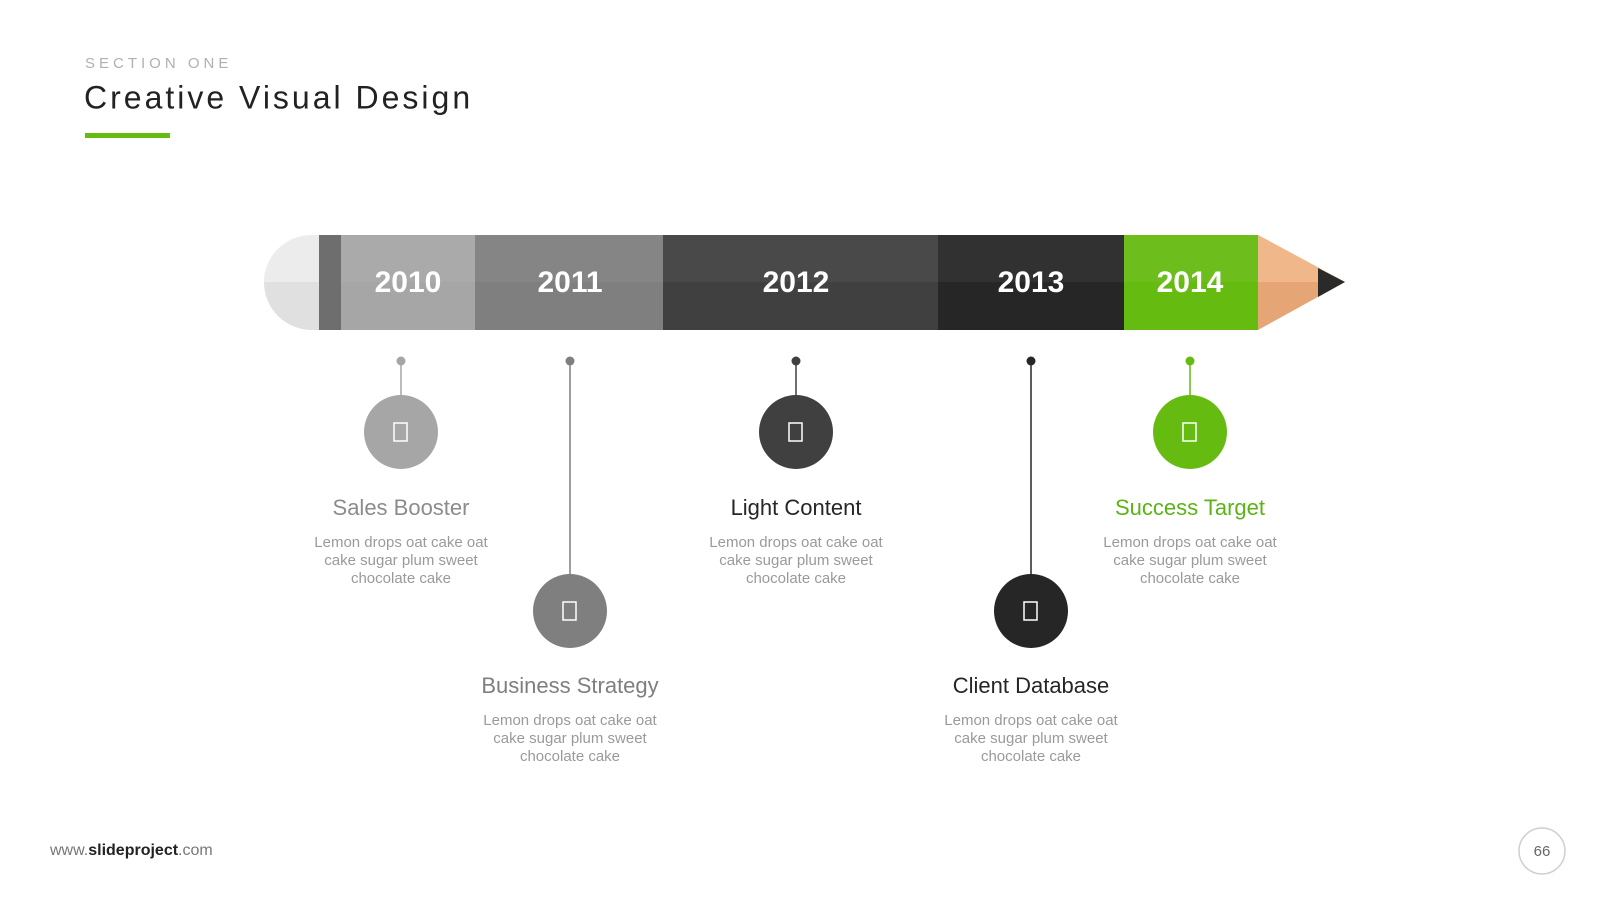  I want to click on item-title: Business Strategy, so click(569, 685).